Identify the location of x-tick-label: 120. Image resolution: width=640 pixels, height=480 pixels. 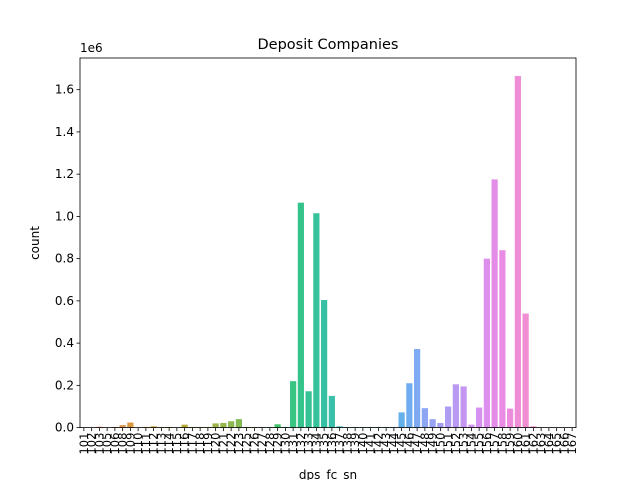
(216, 444).